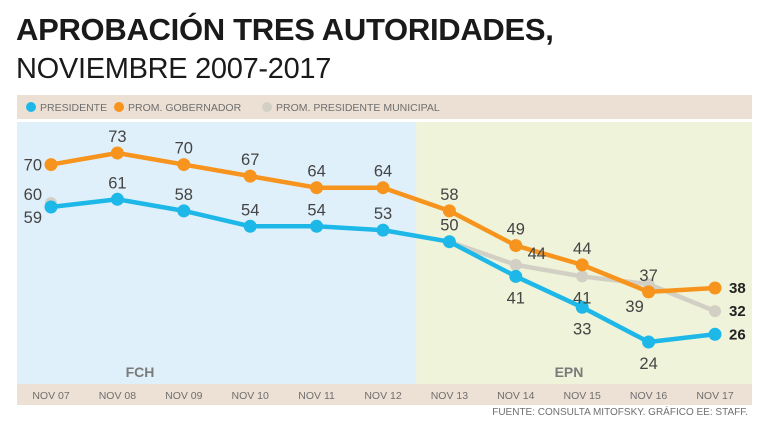  I want to click on x-tick-label: NOV 13, so click(450, 396).